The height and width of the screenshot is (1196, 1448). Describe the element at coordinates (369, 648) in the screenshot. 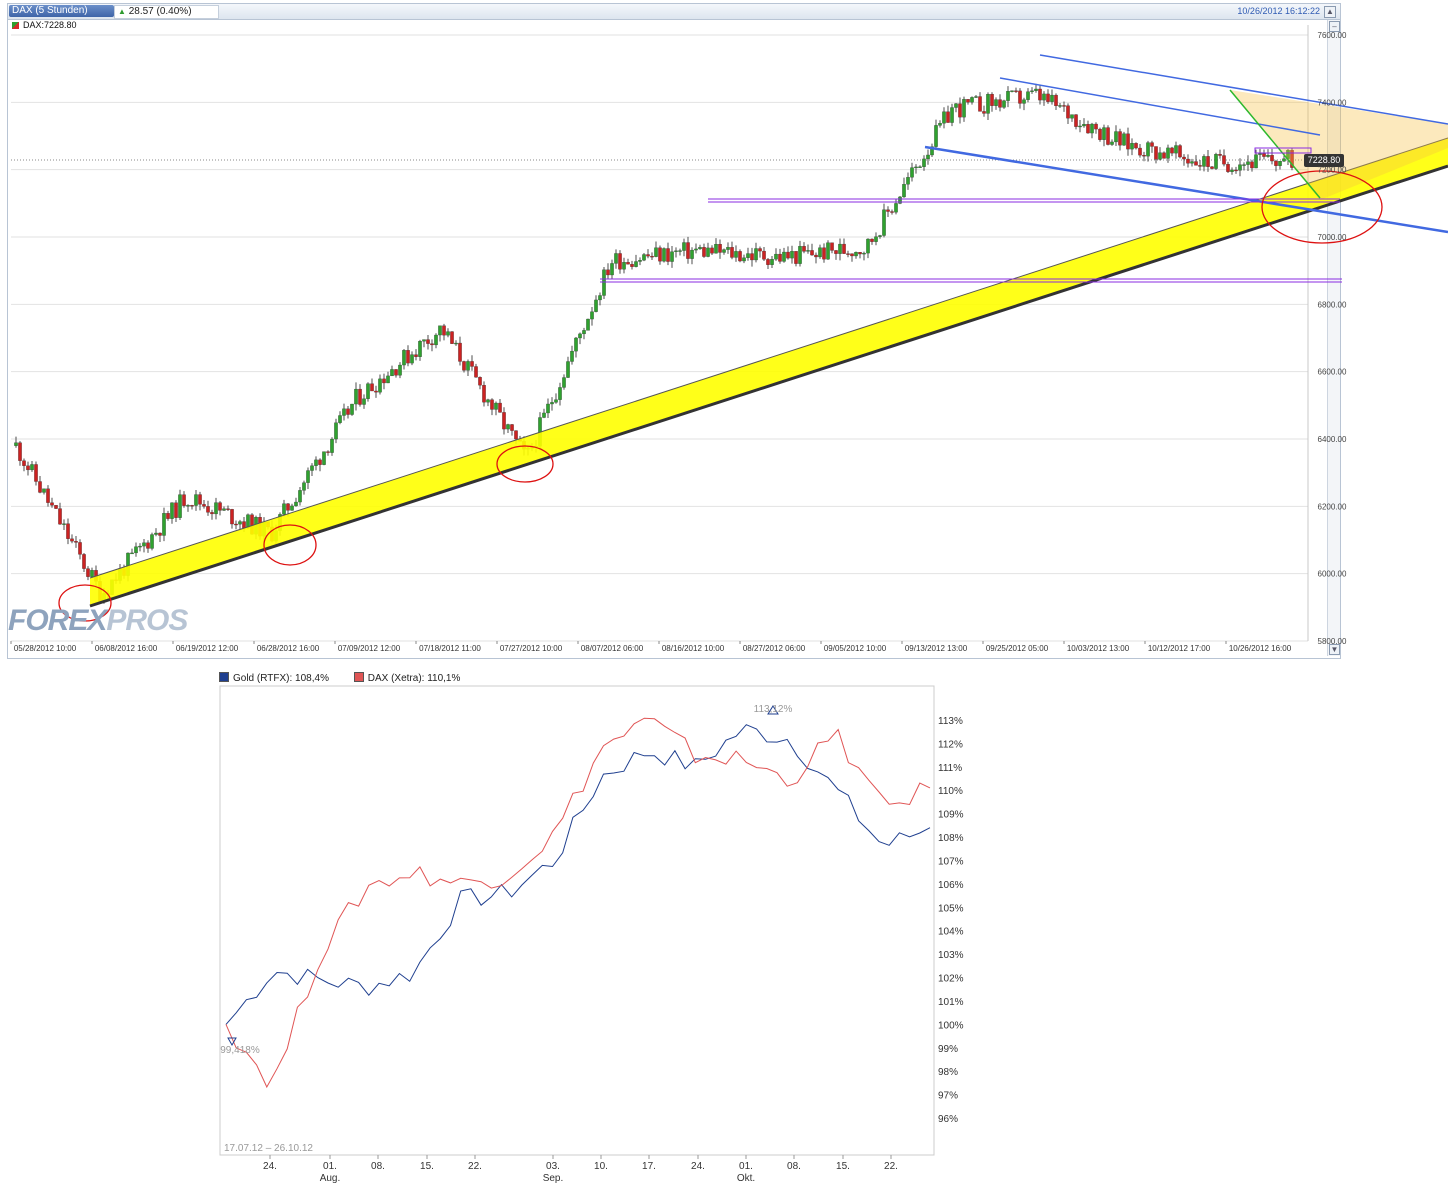

I see `x-tick-label: 07/09/2012 12:00` at that location.